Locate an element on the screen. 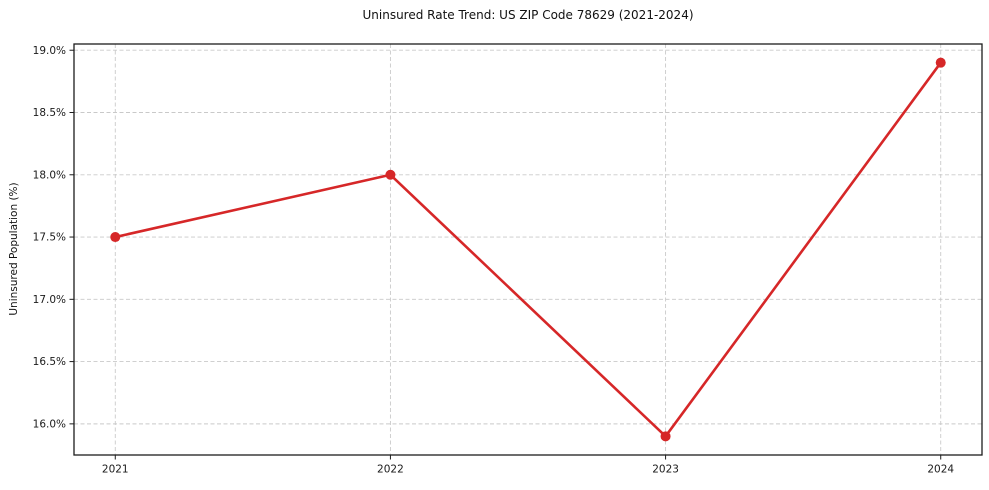 The image size is (989, 490). x-tick-label: 2024 is located at coordinates (940, 470).